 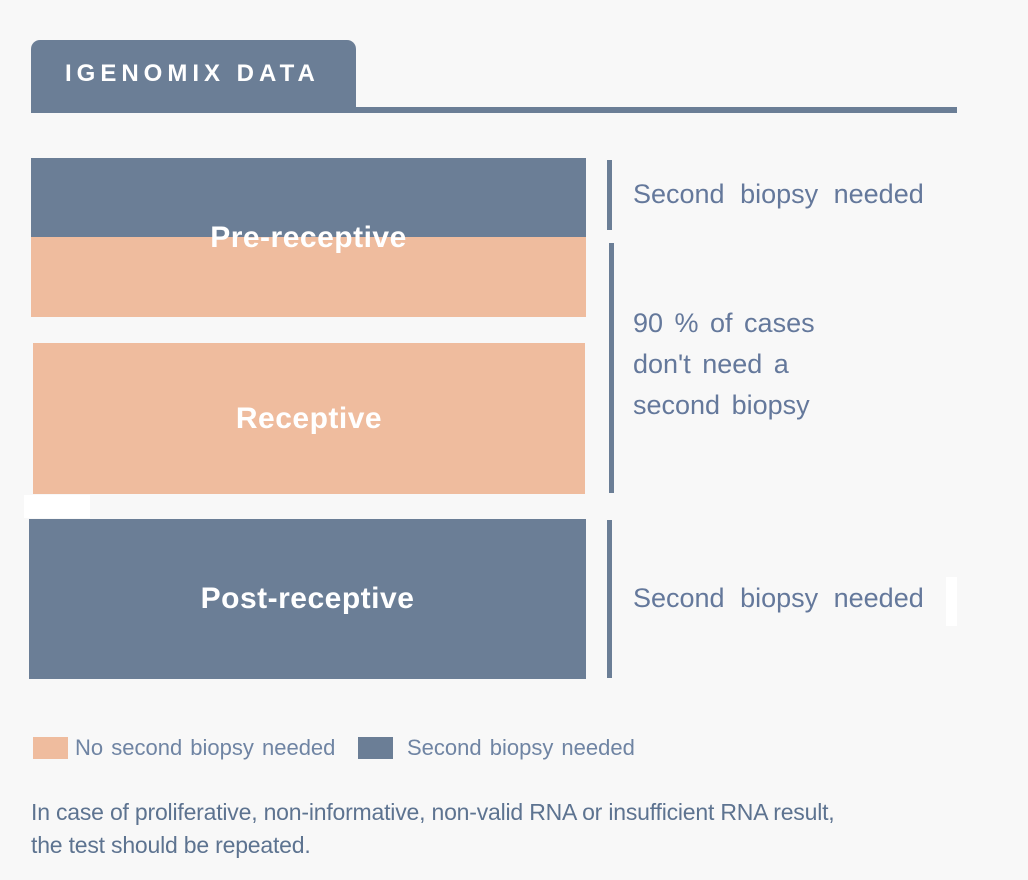 I want to click on header-tab: IGENOMIX DATA, so click(x=193, y=74).